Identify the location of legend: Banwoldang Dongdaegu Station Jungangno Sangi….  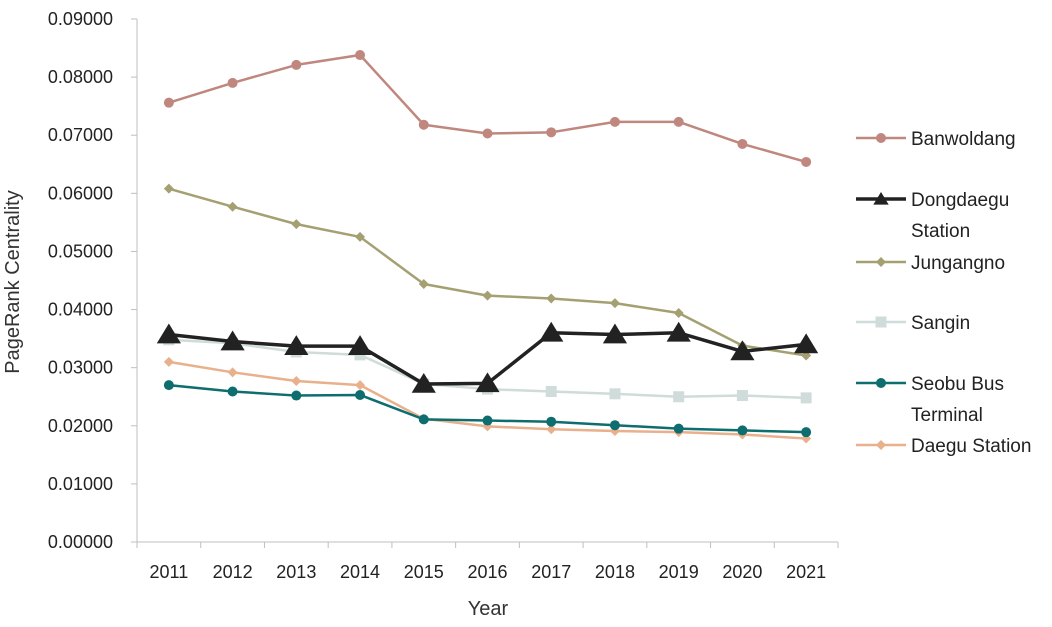
(943, 293).